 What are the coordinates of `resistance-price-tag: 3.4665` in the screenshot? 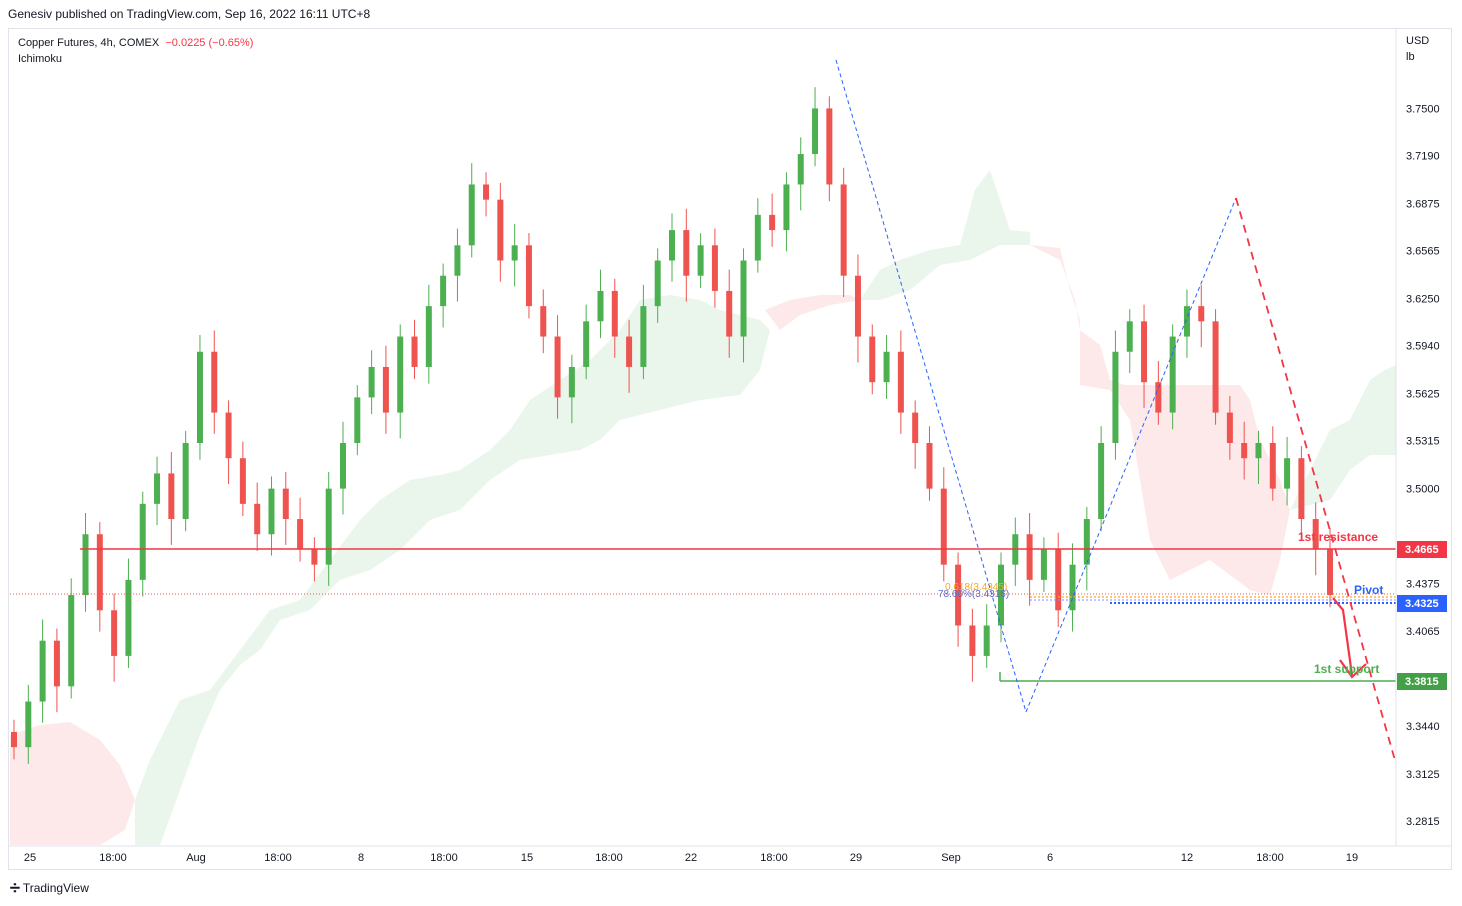 It's located at (1422, 549).